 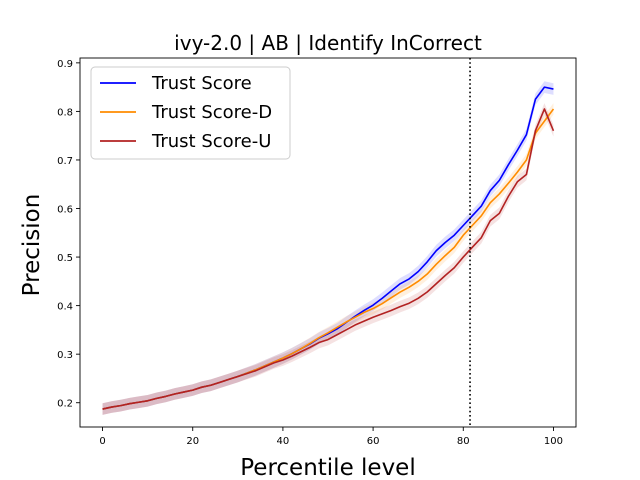 I want to click on legend-box, so click(x=190, y=113).